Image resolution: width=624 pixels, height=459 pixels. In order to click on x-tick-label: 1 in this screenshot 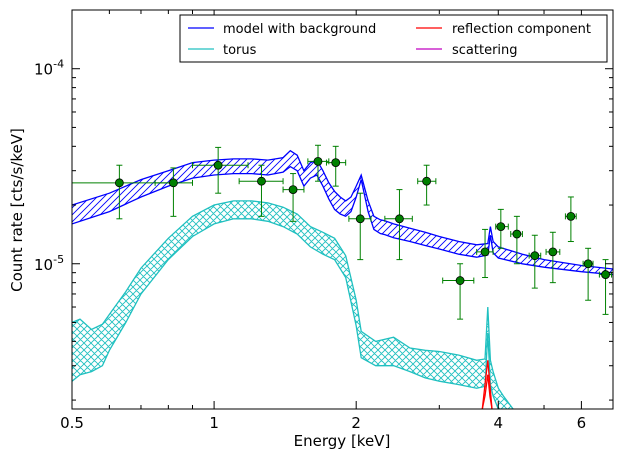, I will do `click(214, 423)`.